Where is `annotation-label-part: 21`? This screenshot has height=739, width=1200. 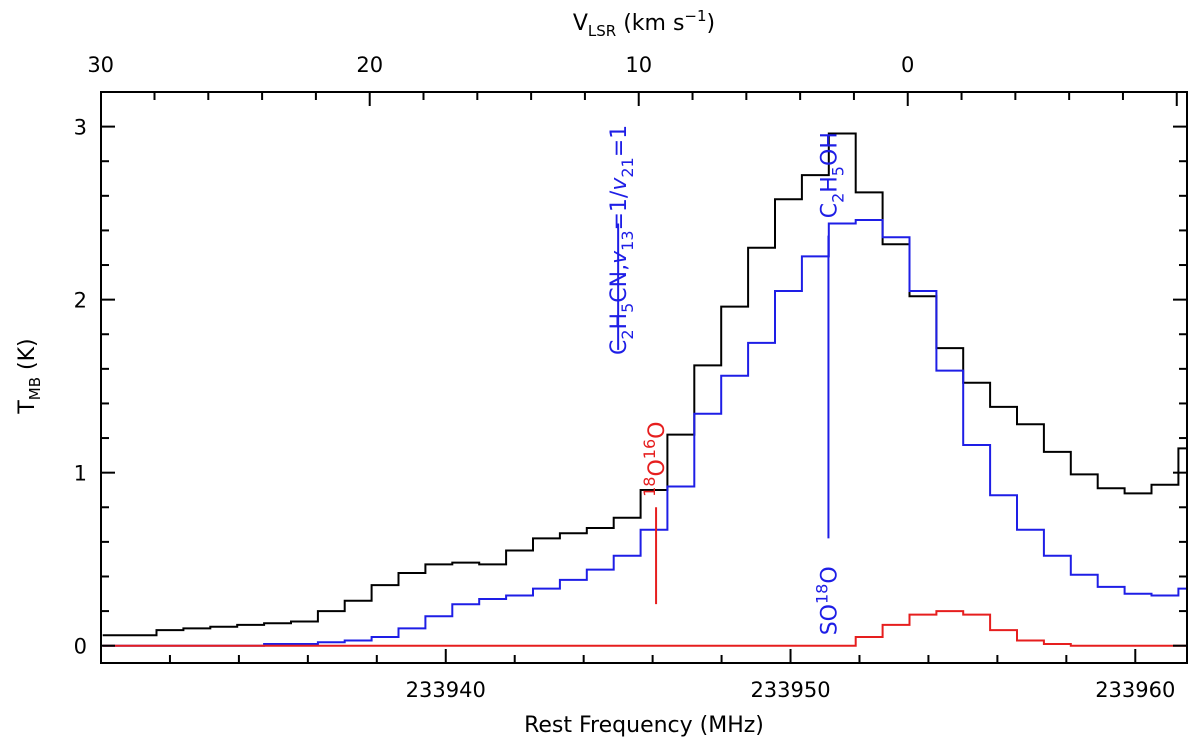
annotation-label-part: 21 is located at coordinates (627, 167).